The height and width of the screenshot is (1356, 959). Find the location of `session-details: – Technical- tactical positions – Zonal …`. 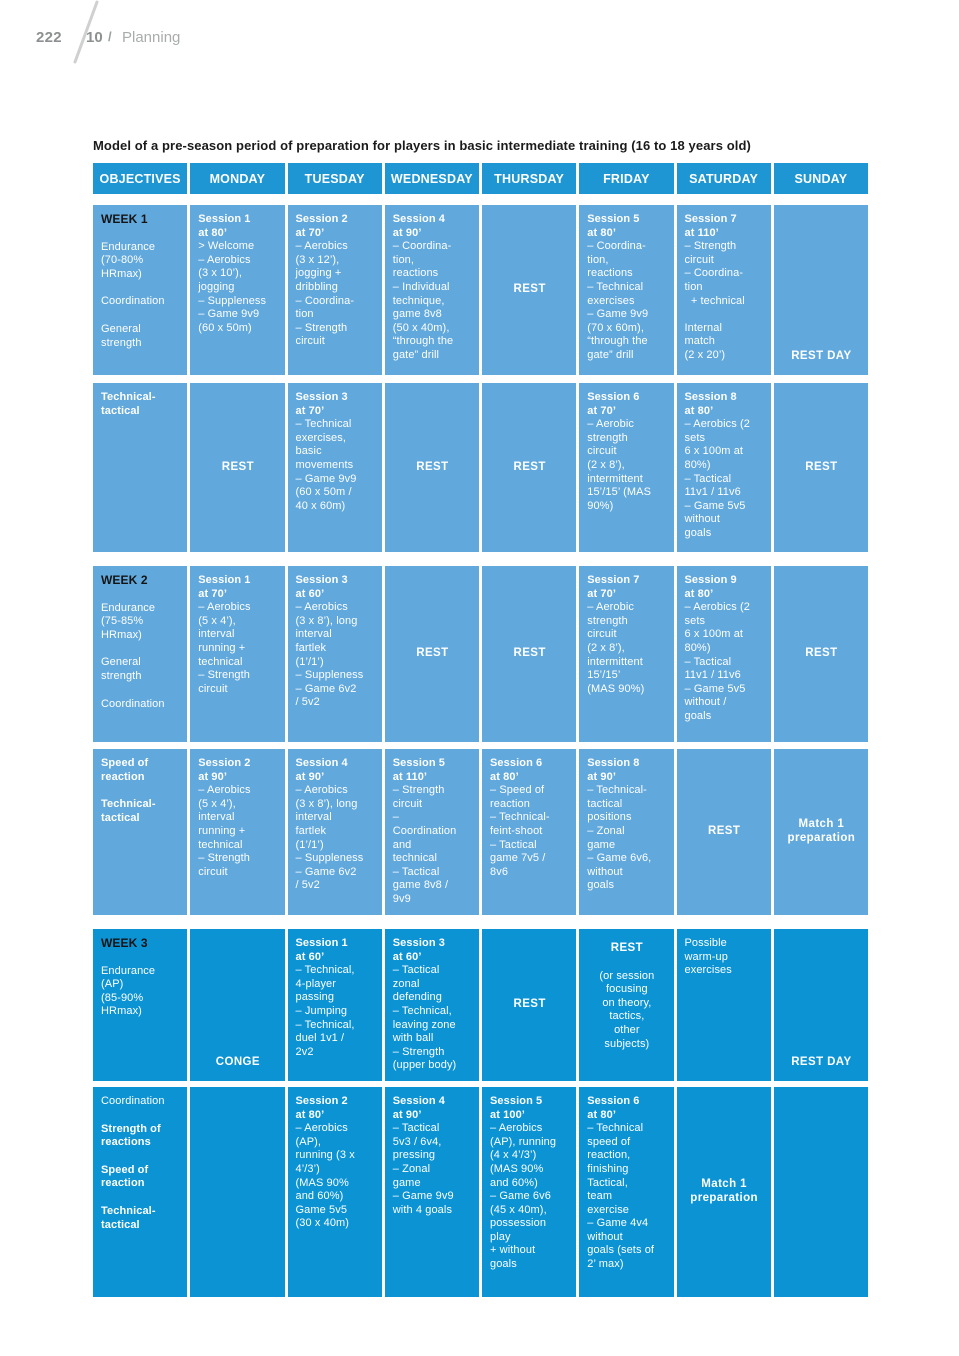

session-details: – Technical- tactical positions – Zonal … is located at coordinates (619, 838).